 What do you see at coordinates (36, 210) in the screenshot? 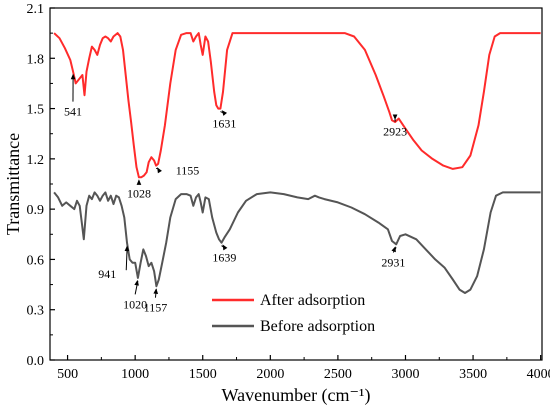
I see `y-tick-label: 0.9` at bounding box center [36, 210].